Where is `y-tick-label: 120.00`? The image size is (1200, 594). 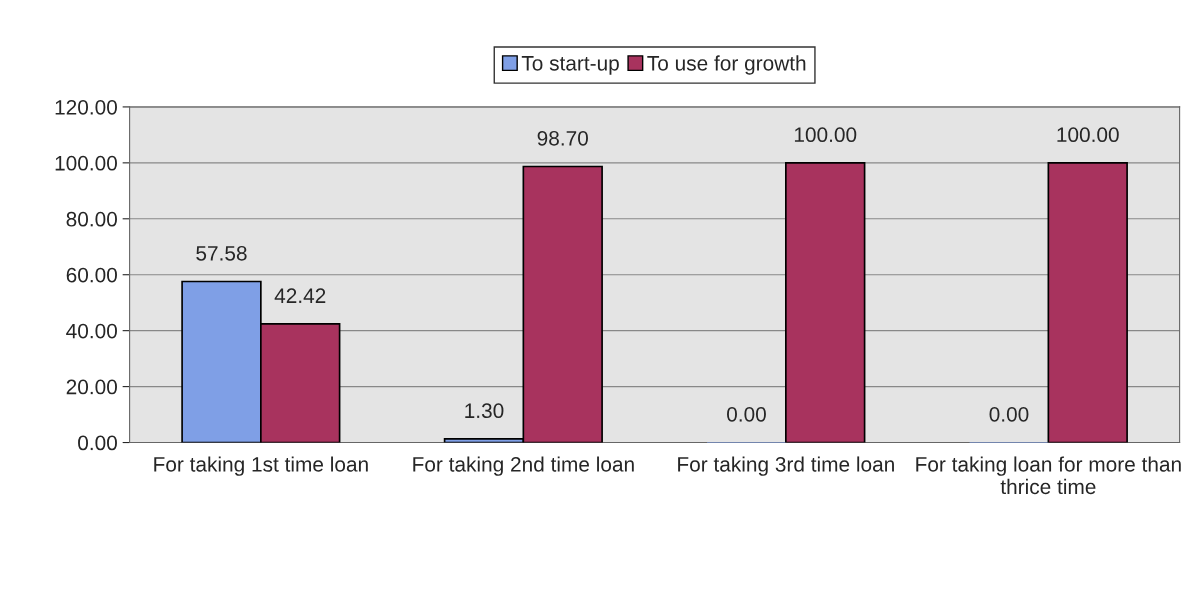
y-tick-label: 120.00 is located at coordinates (86, 107).